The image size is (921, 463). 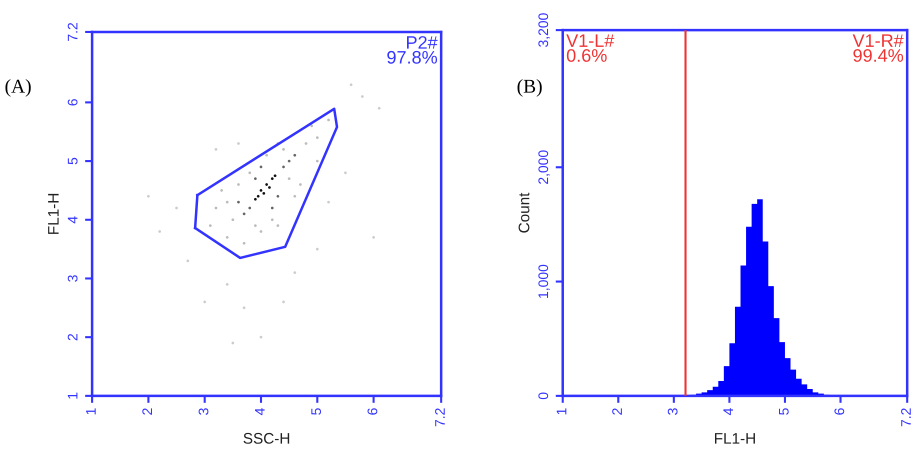 What do you see at coordinates (590, 48) in the screenshot?
I see `annotation: V1-L# 0.6%` at bounding box center [590, 48].